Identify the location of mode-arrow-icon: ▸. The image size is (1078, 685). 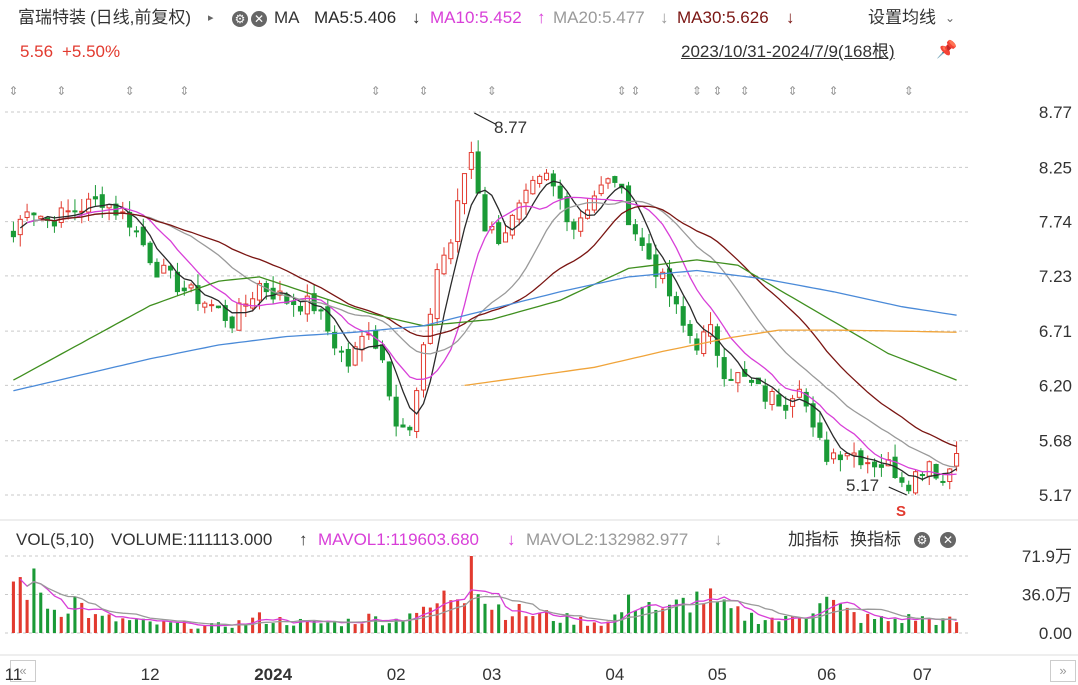
(211, 18).